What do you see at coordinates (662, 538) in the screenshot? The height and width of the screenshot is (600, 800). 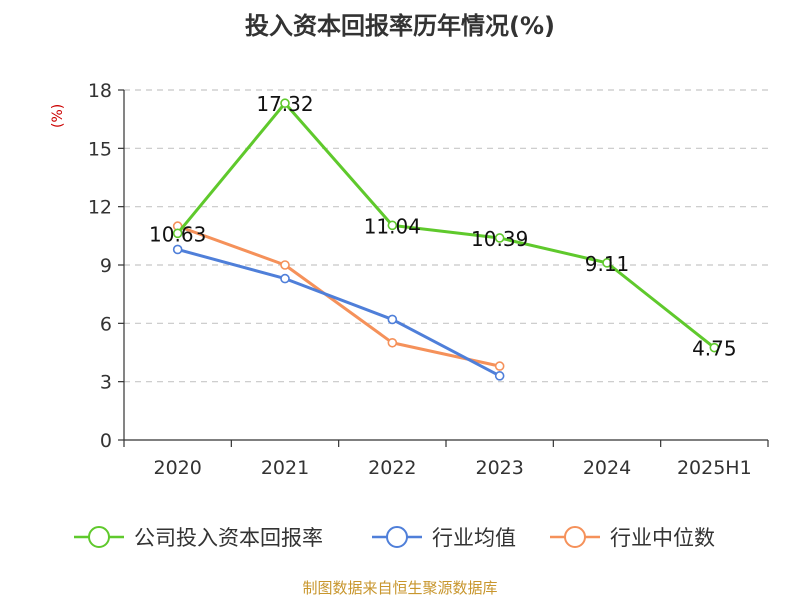 I see `legend-label: 行业中位数` at bounding box center [662, 538].